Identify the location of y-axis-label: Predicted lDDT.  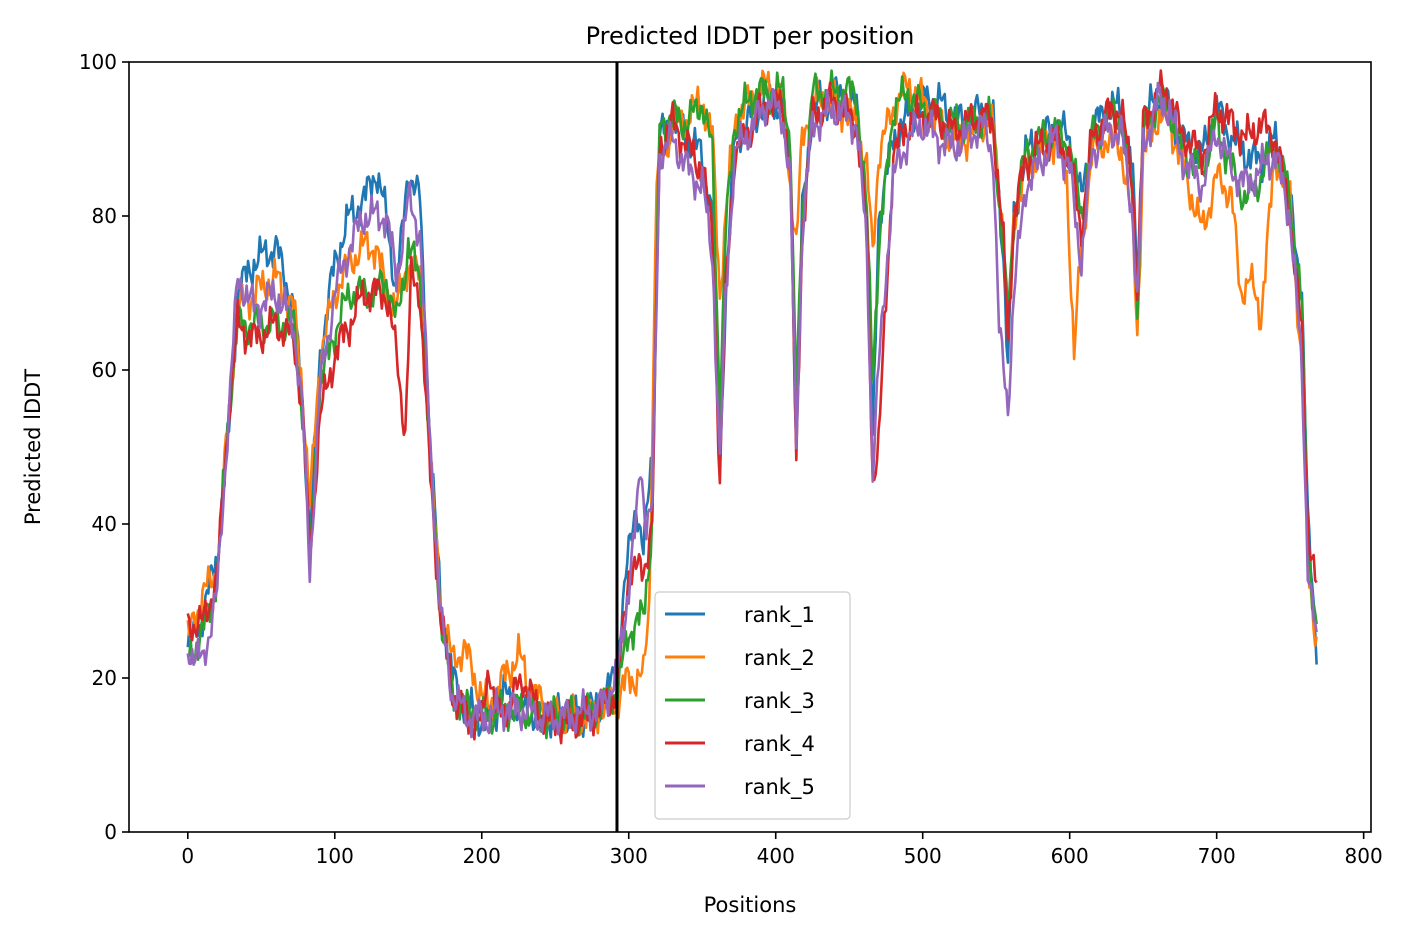
(33, 447).